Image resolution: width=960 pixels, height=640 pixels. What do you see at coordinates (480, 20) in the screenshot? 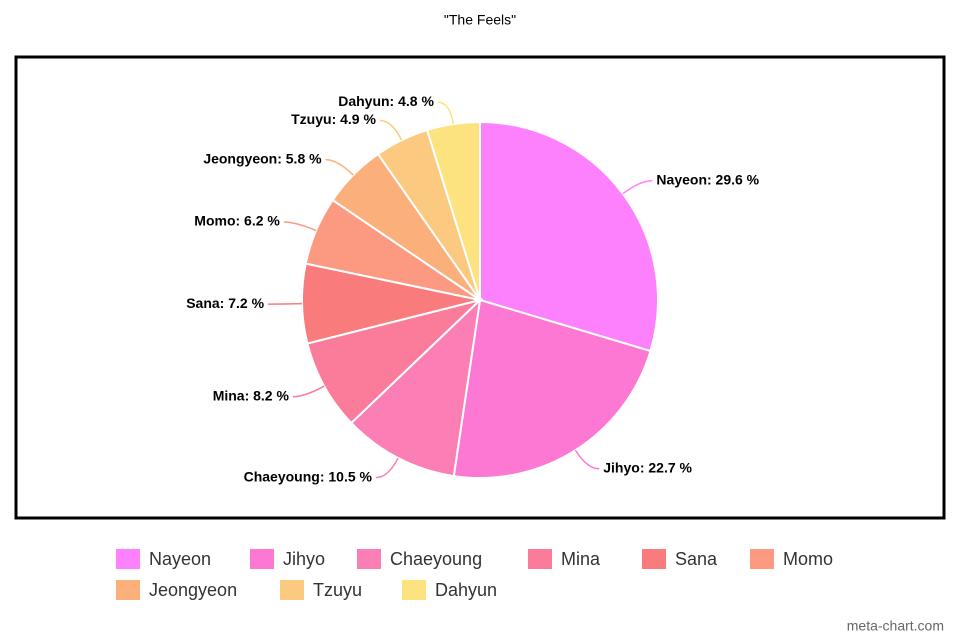
I see `chart-title: "The Feels"` at bounding box center [480, 20].